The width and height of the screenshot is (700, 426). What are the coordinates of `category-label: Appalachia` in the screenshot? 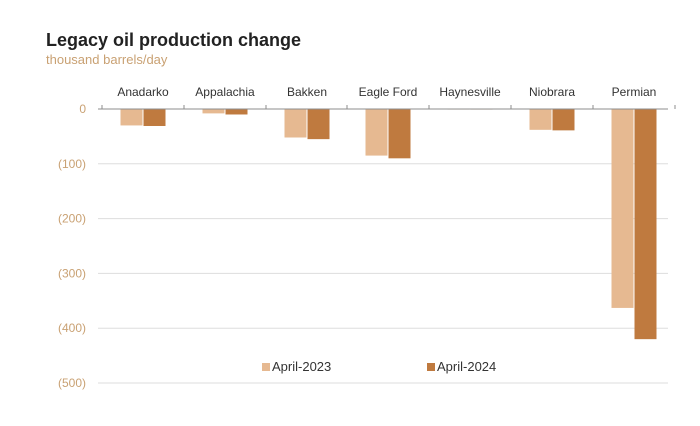 It's located at (225, 92).